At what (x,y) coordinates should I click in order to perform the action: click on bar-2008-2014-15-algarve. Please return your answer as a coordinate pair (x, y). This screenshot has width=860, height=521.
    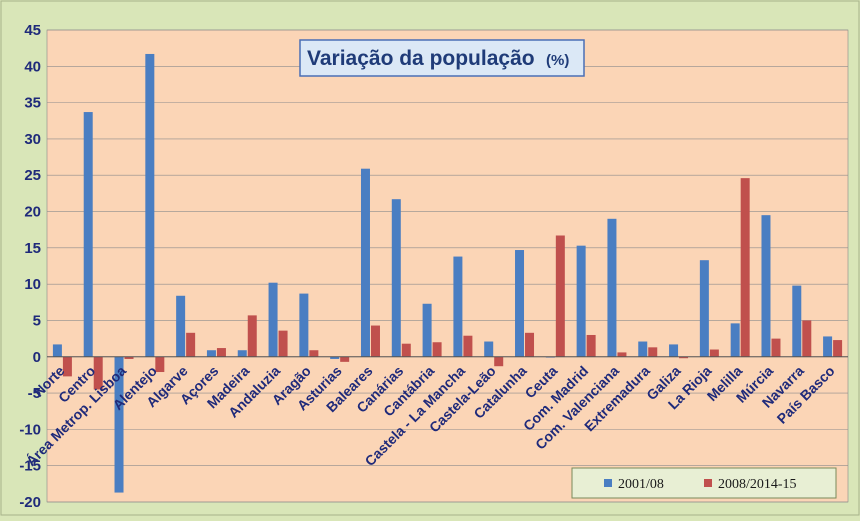
    Looking at the image, I should click on (191, 344).